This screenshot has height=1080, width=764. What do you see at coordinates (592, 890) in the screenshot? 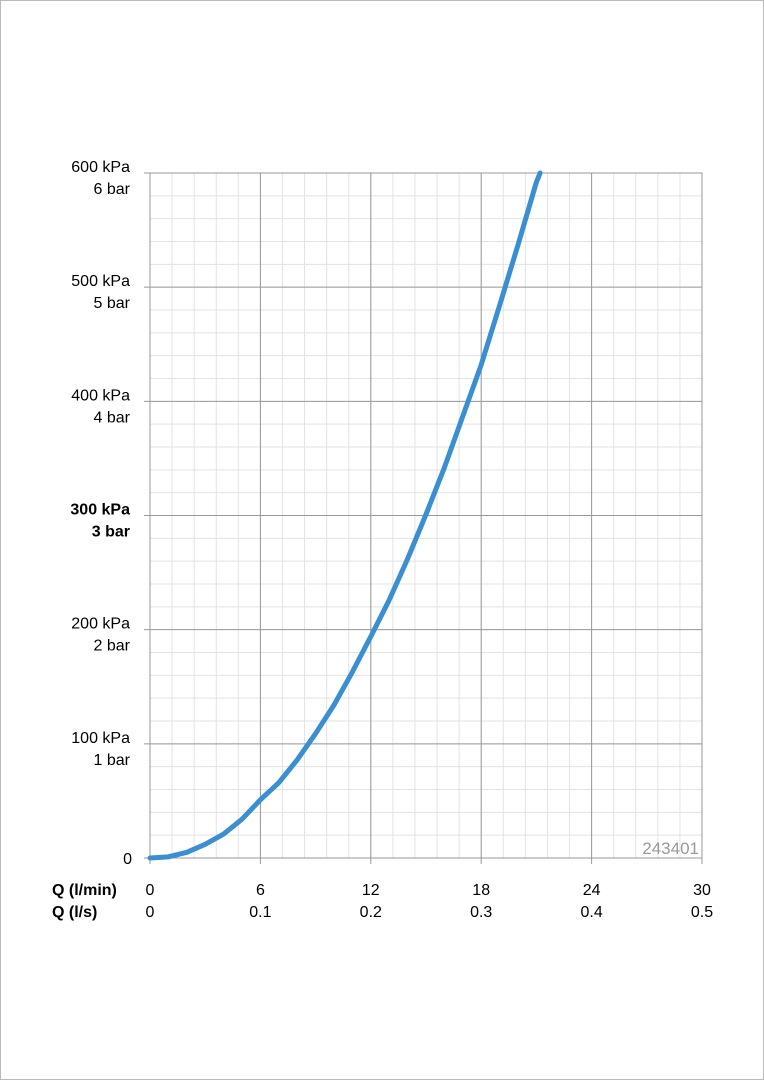
I see `x-tick-label: 24` at bounding box center [592, 890].